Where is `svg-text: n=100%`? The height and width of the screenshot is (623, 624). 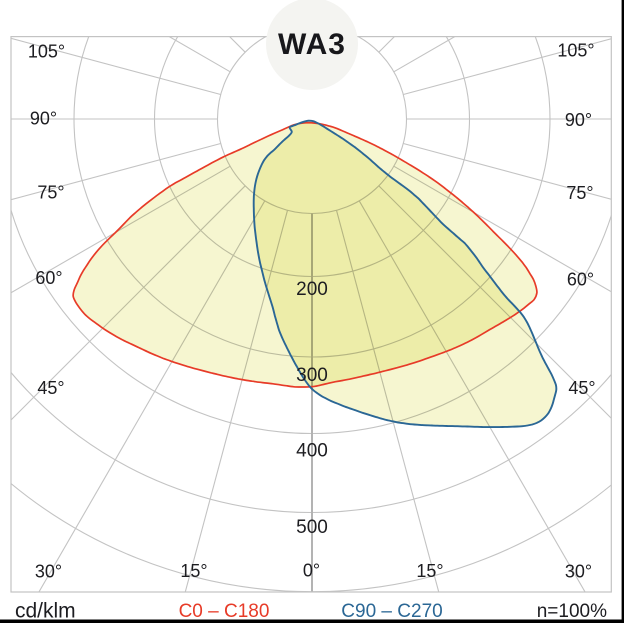 svg-text: n=100% is located at coordinates (572, 611).